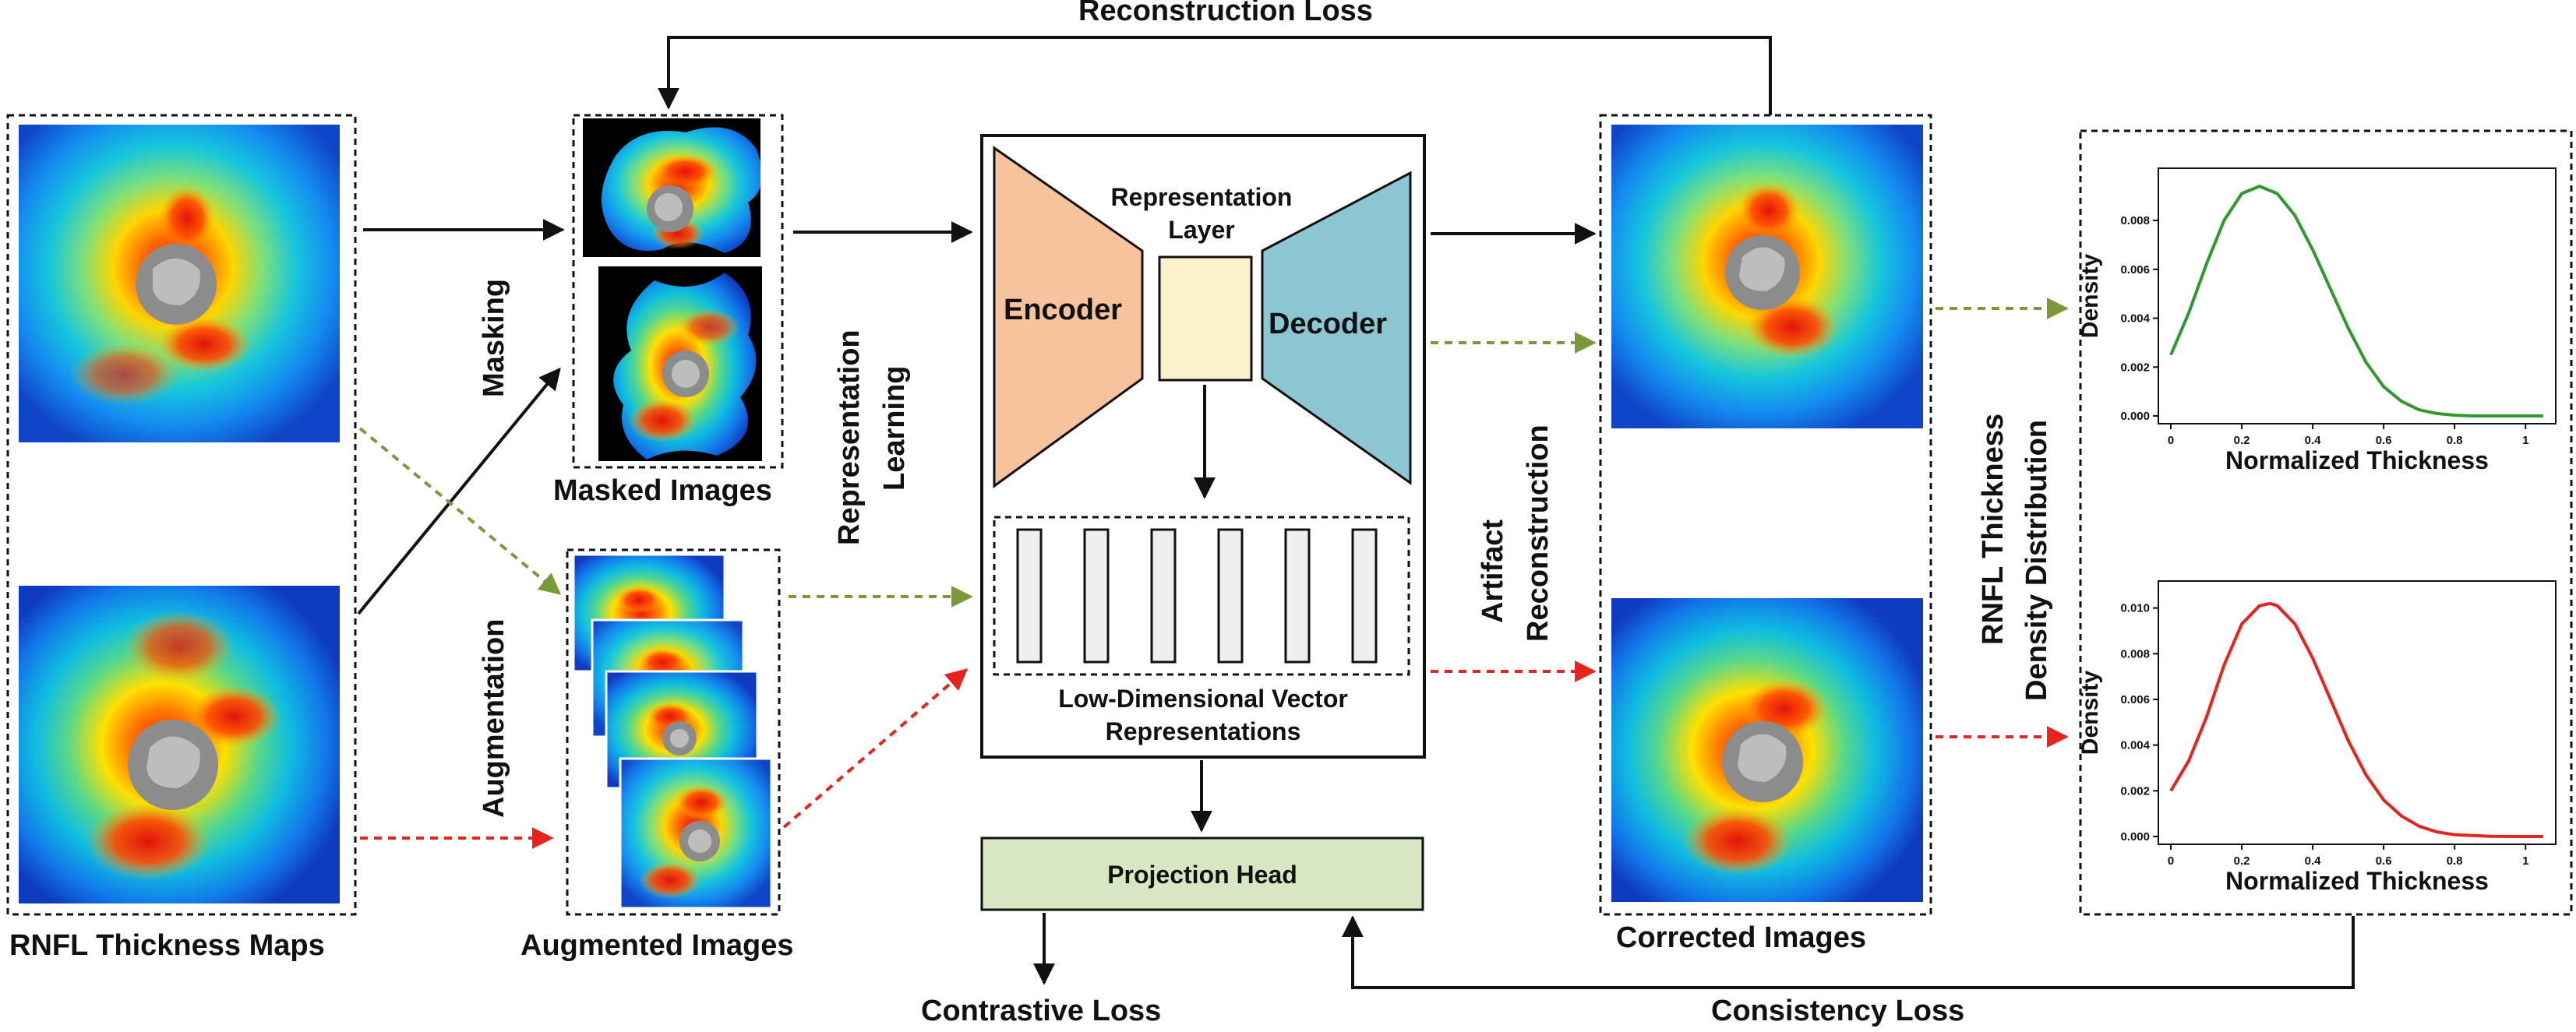 The image size is (2576, 1032). Describe the element at coordinates (2036, 560) in the screenshot. I see `density-distribution-label-2: Density Distribution` at that location.